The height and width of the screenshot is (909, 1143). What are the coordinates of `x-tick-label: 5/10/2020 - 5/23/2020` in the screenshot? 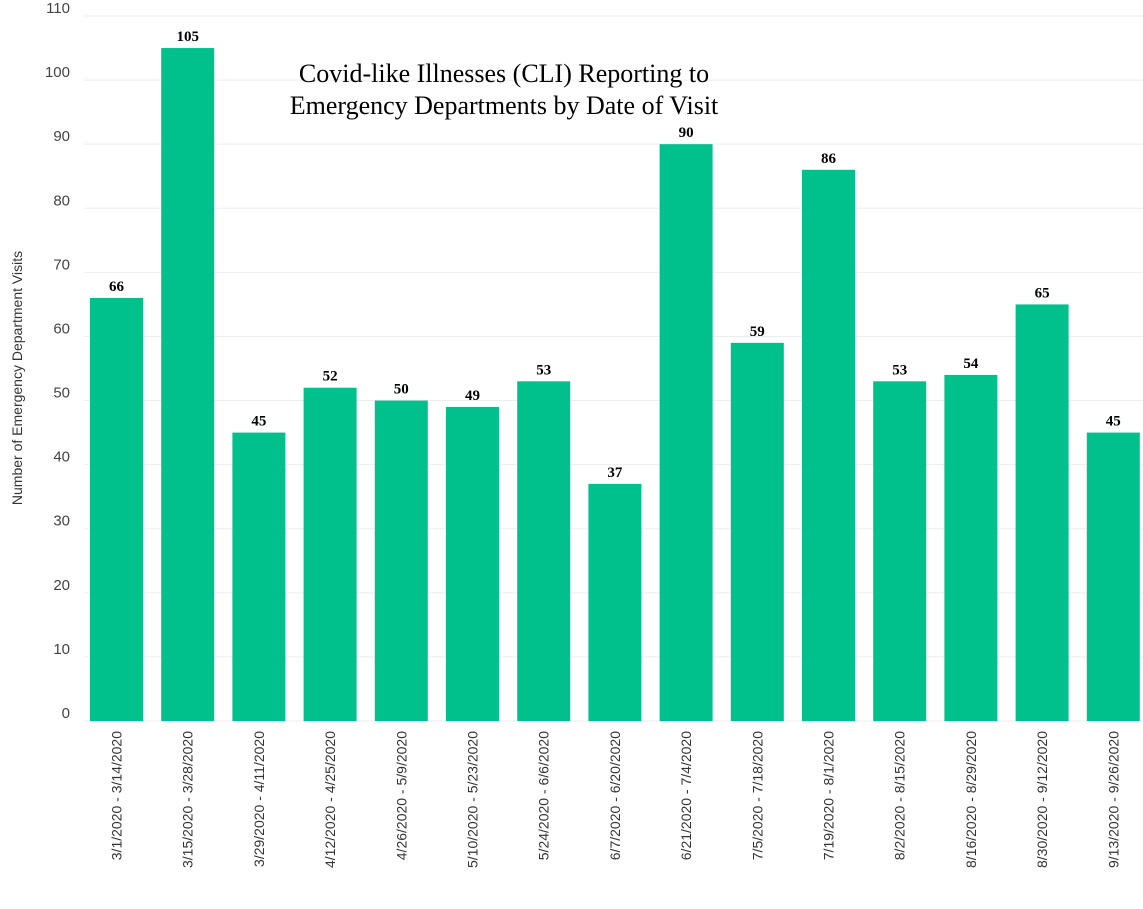 It's located at (473, 799).